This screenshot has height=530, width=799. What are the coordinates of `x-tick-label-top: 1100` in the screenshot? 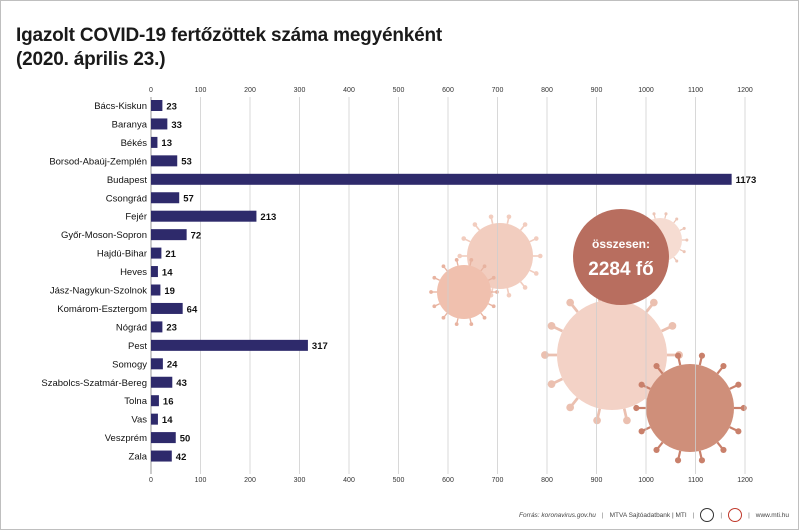 It's located at (695, 90).